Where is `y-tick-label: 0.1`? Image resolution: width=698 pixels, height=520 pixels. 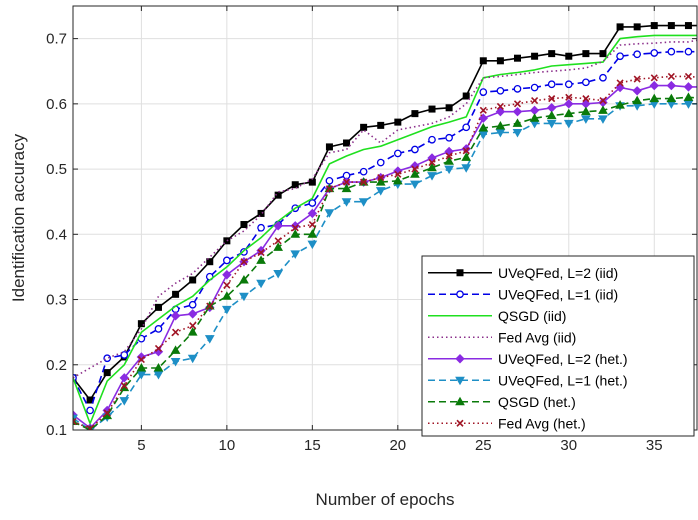
y-tick-label: 0.1 is located at coordinates (56, 430).